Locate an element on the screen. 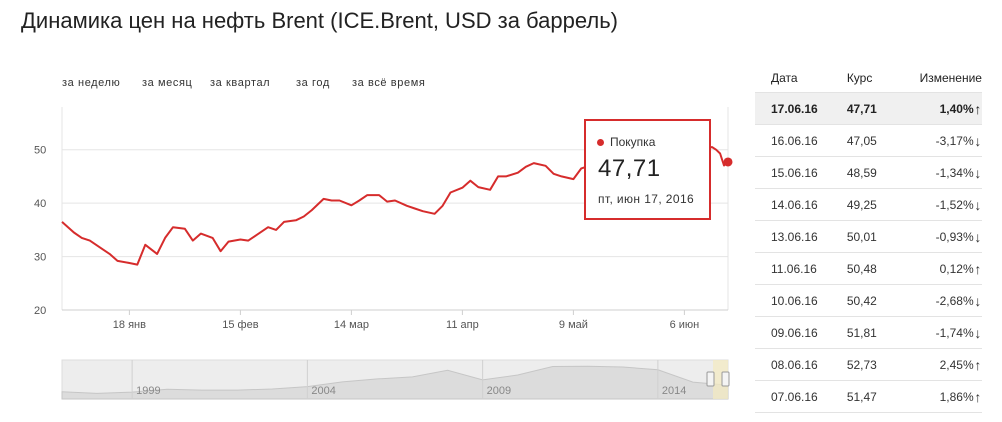 Image resolution: width=1002 pixels, height=422 pixels. row-change: -1,34% is located at coordinates (938, 172).